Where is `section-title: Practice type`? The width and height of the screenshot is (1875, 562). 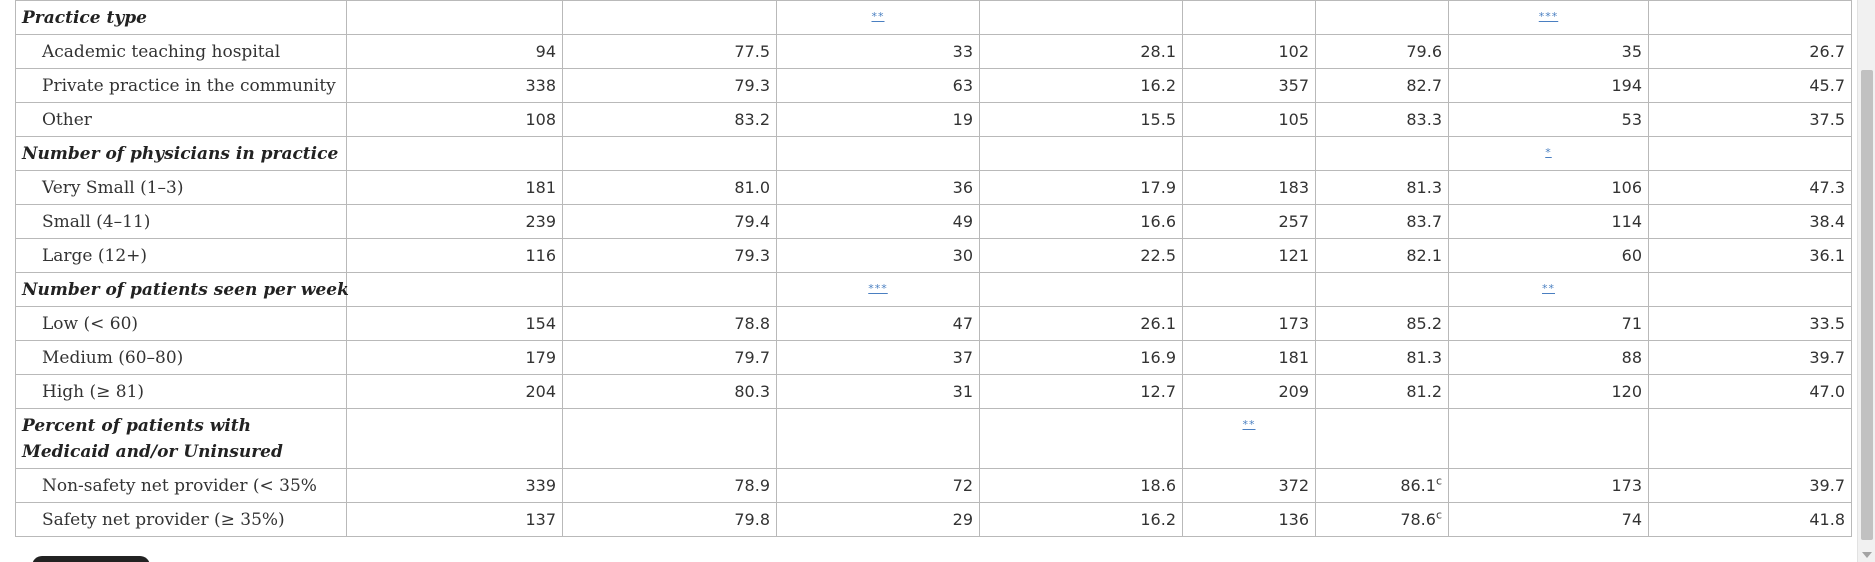
section-title: Practice type is located at coordinates (181, 17).